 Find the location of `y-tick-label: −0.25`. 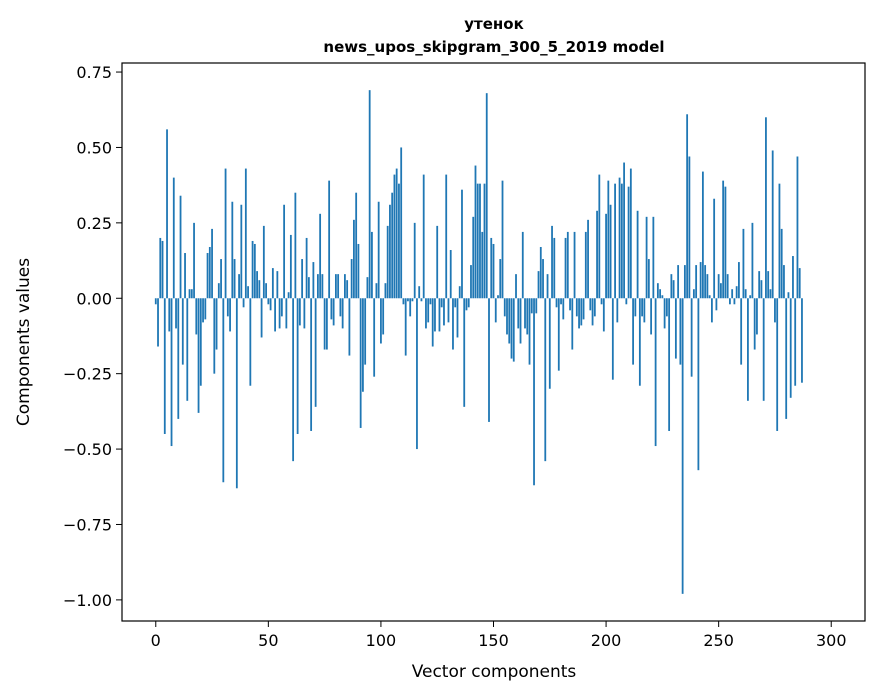

y-tick-label: −0.25 is located at coordinates (87, 374).